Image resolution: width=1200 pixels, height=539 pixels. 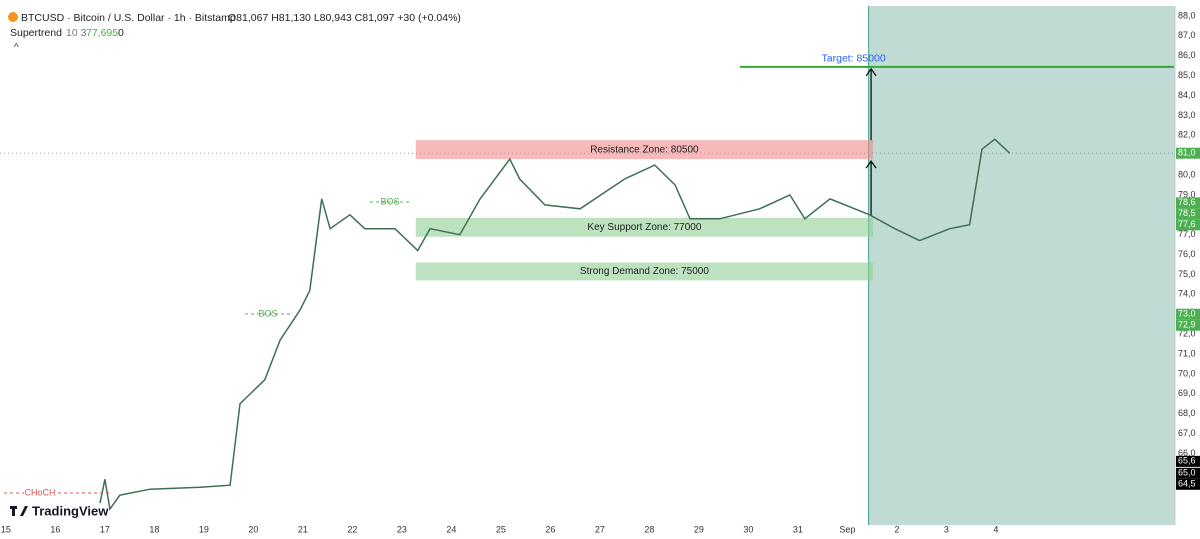 What do you see at coordinates (70, 510) in the screenshot?
I see `branding: TradingView` at bounding box center [70, 510].